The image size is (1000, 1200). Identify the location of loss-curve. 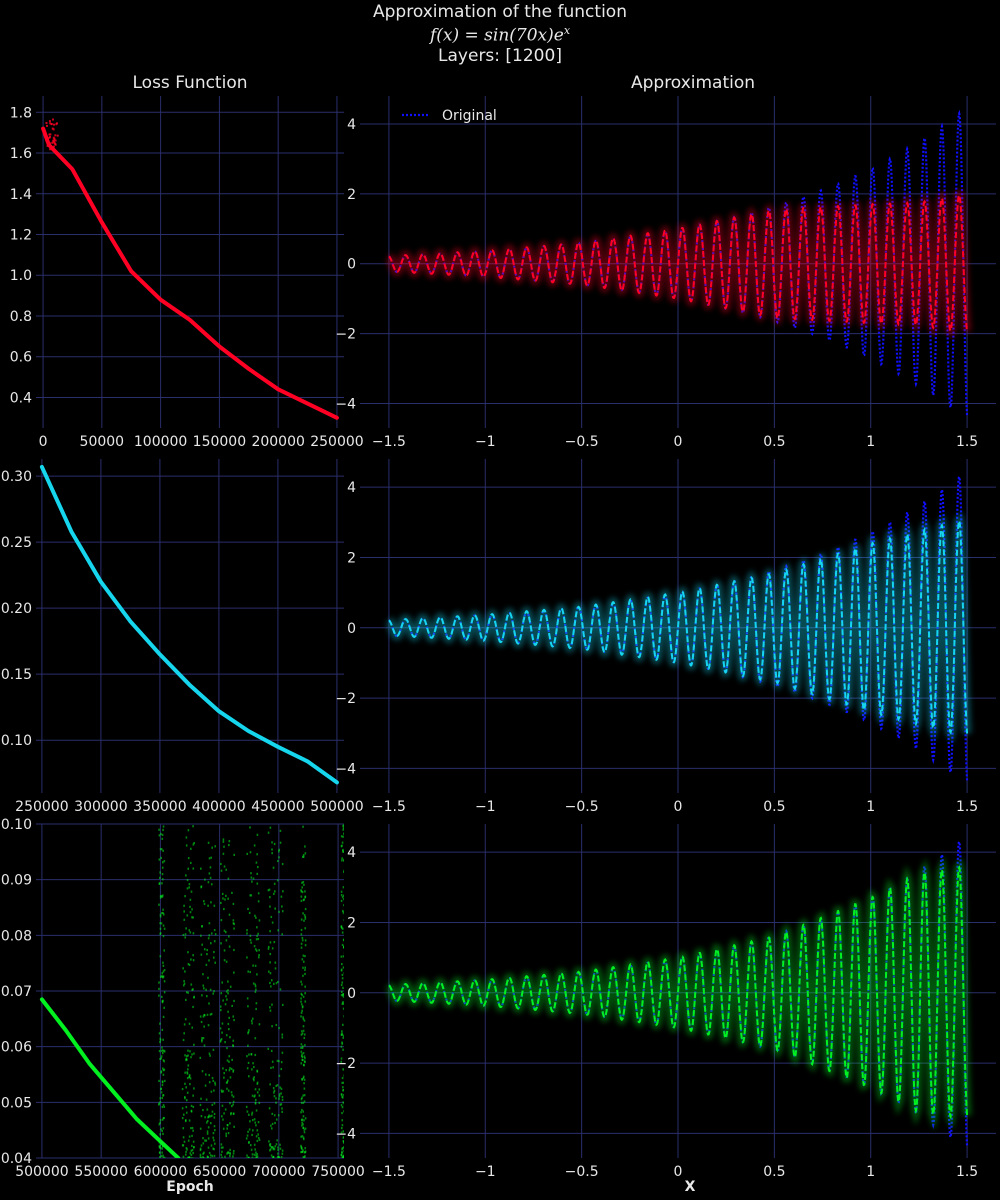
(110, 1077).